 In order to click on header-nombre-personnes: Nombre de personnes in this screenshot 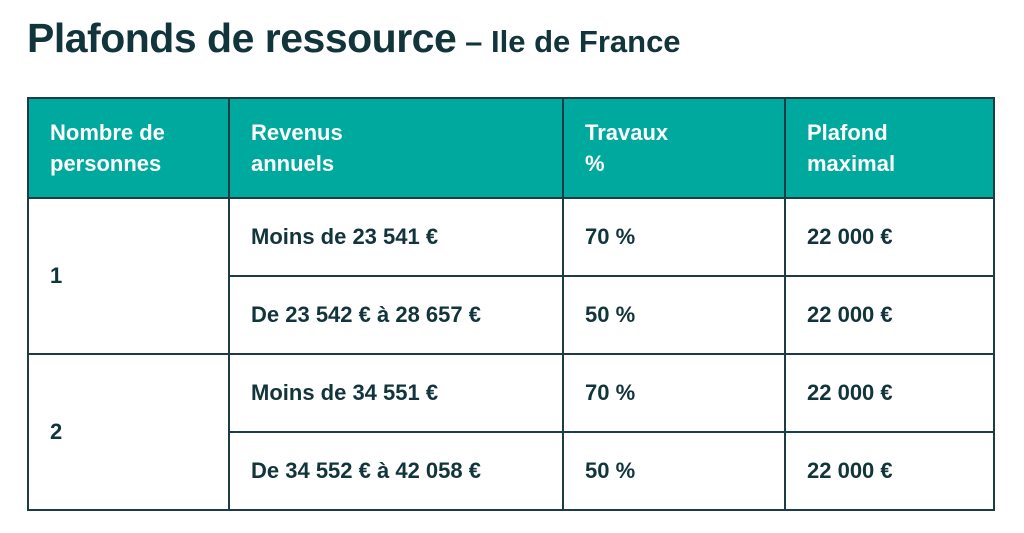, I will do `click(128, 148)`.